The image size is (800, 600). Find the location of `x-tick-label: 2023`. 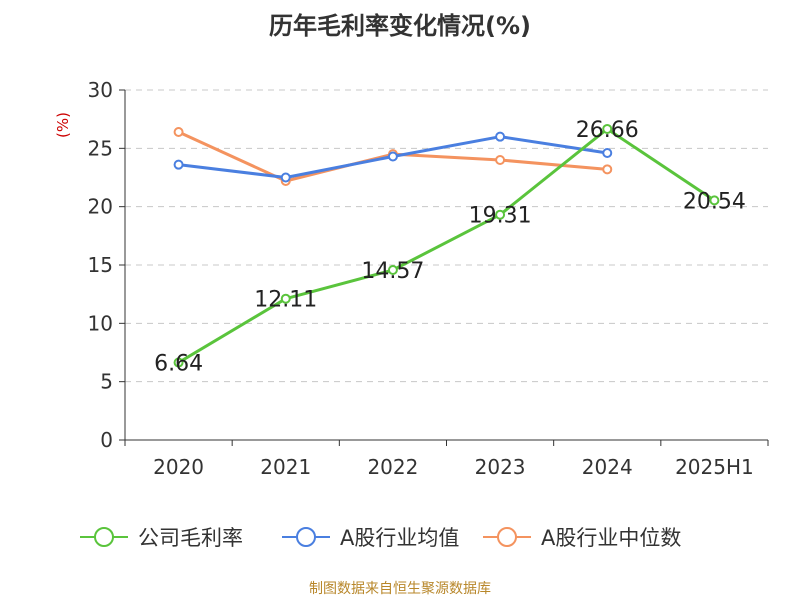

x-tick-label: 2023 is located at coordinates (500, 467).